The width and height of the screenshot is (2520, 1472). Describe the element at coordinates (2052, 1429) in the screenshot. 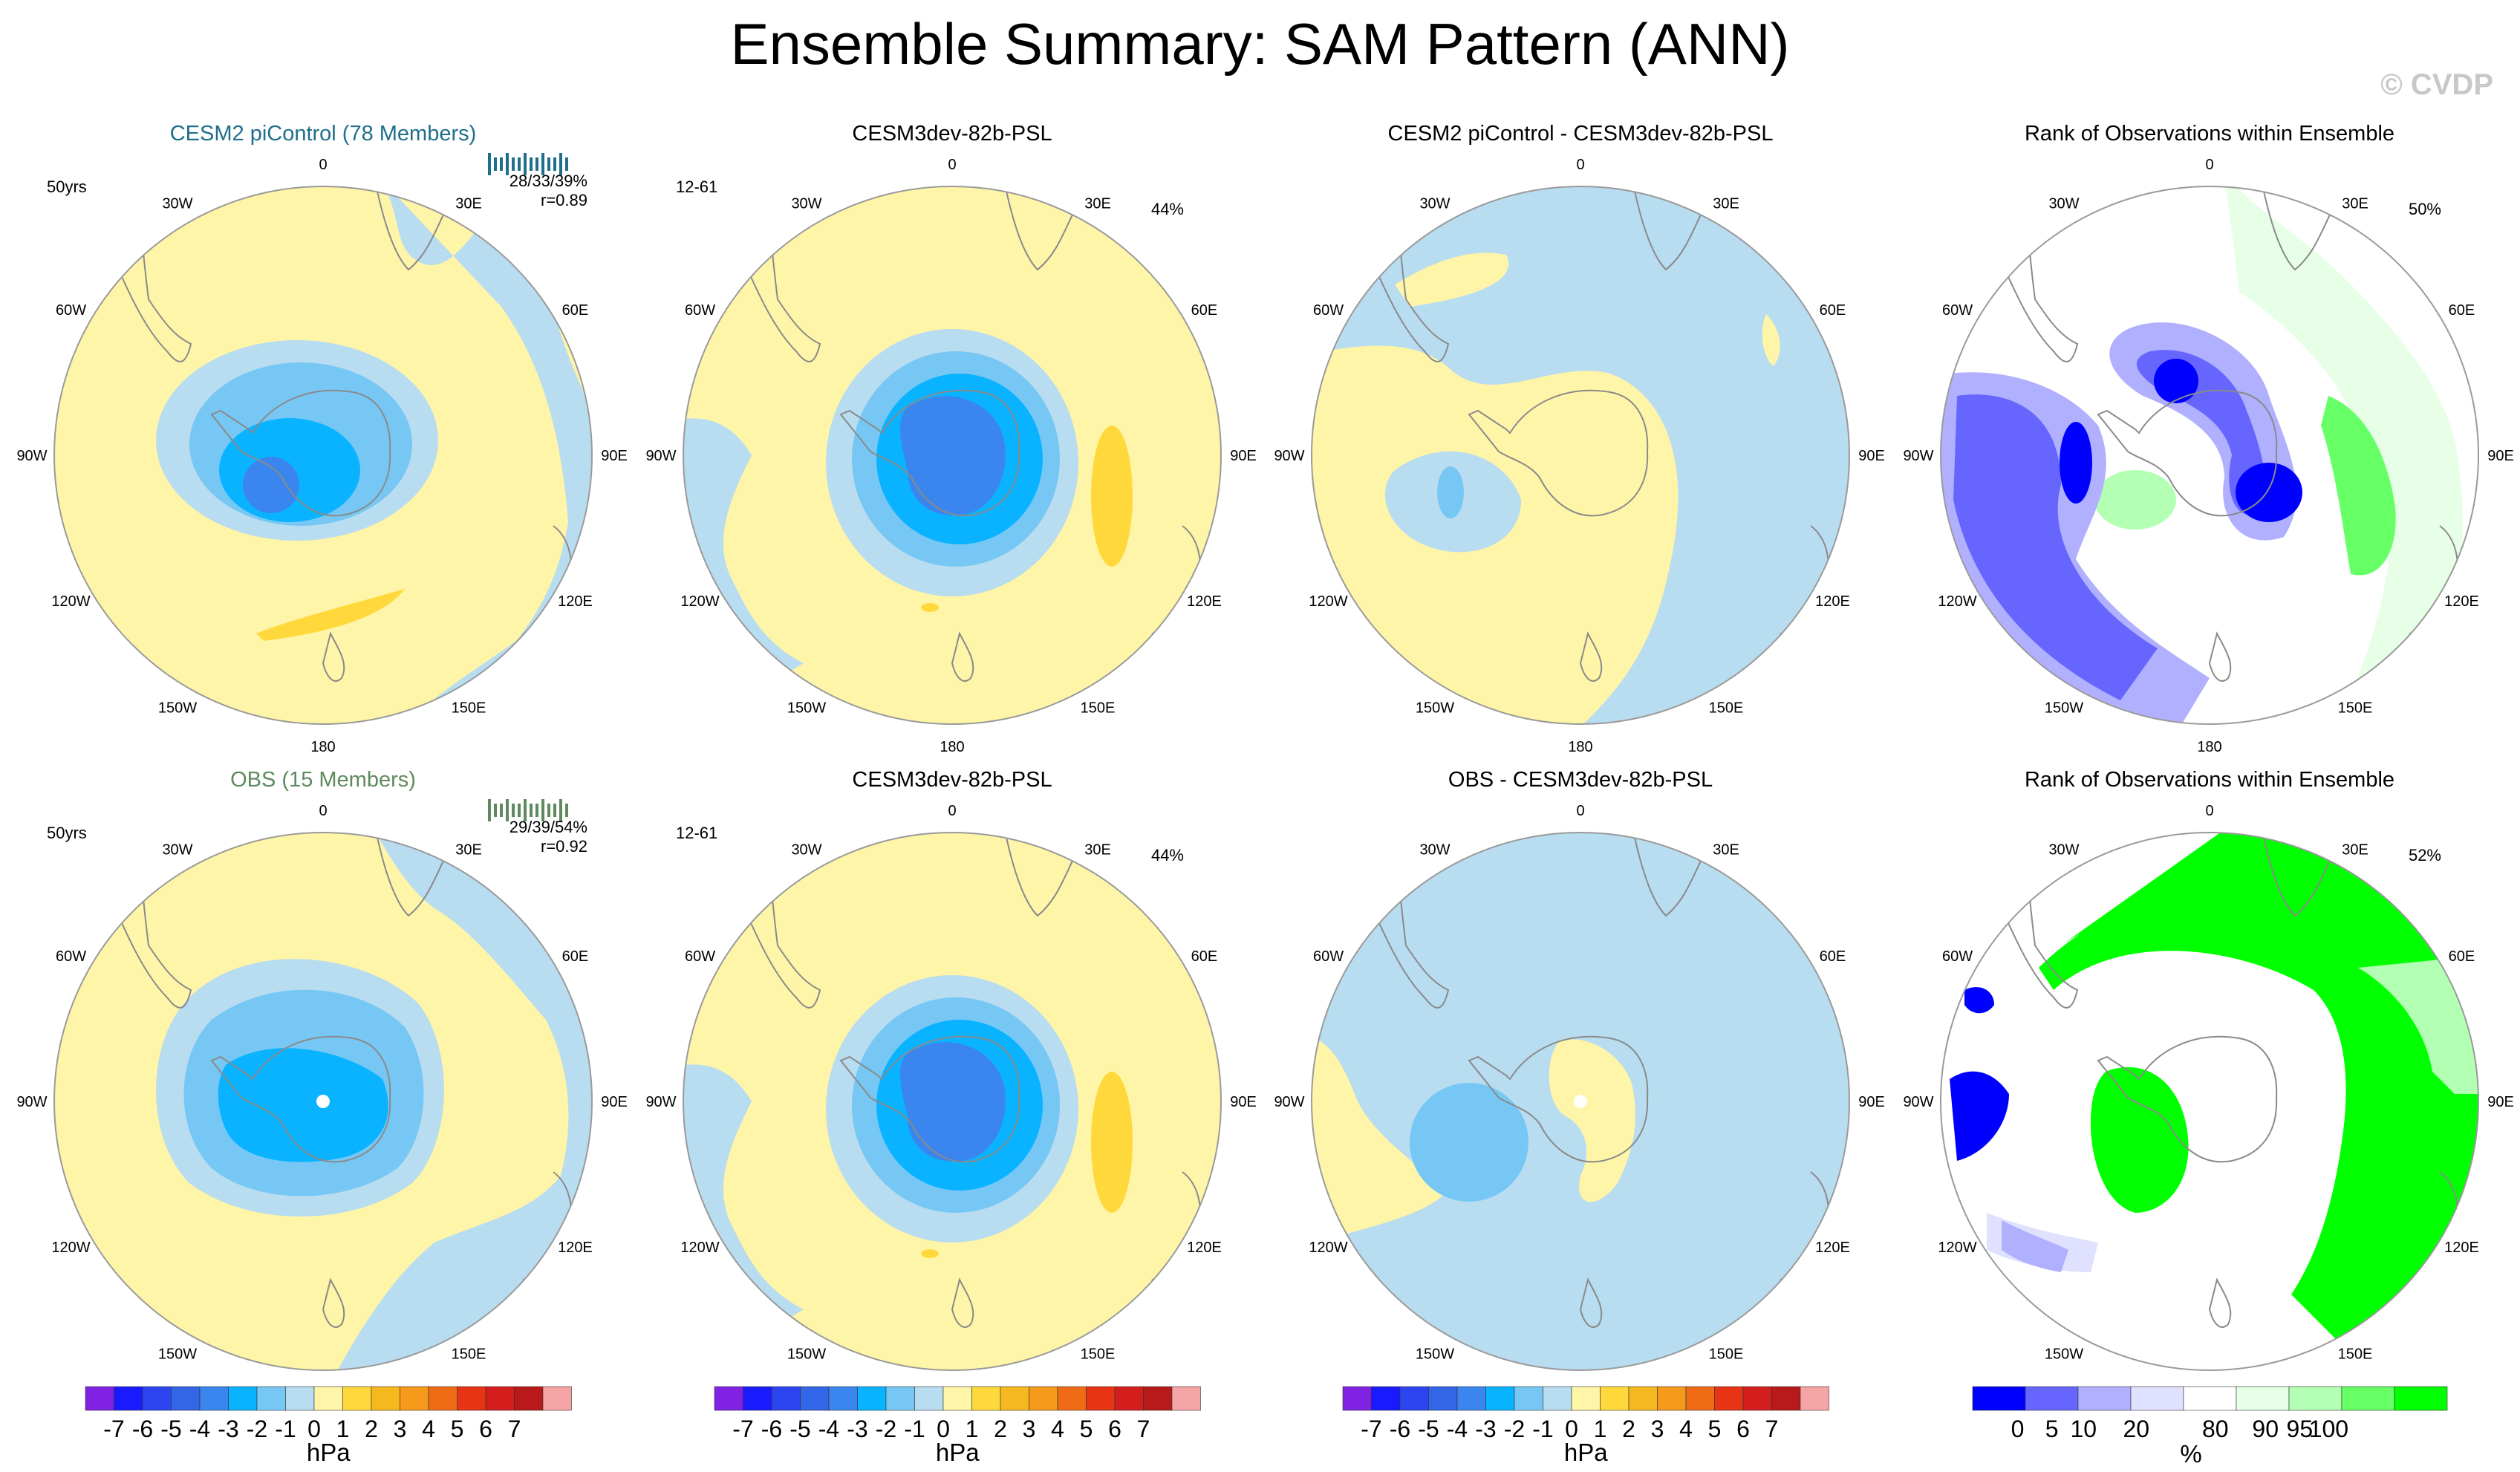

I see `colorbar-tick: 5` at that location.